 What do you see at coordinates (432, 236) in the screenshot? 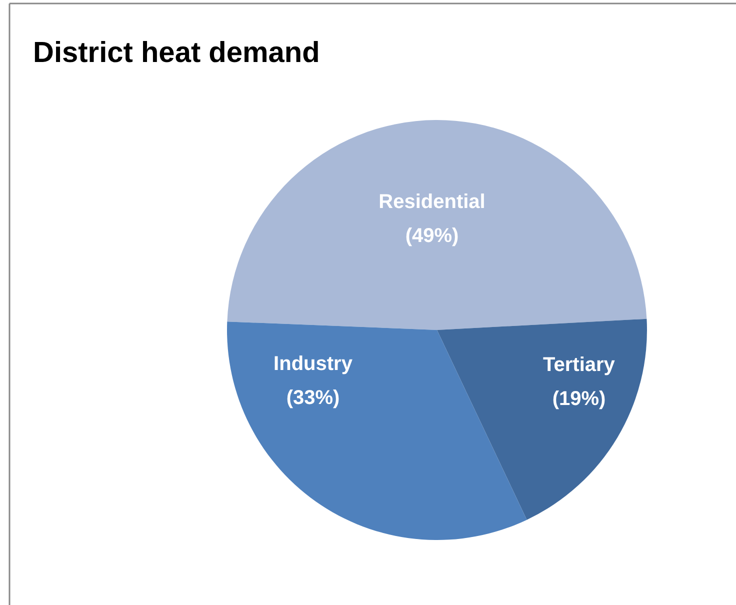
I see `data-label: (49%)` at bounding box center [432, 236].